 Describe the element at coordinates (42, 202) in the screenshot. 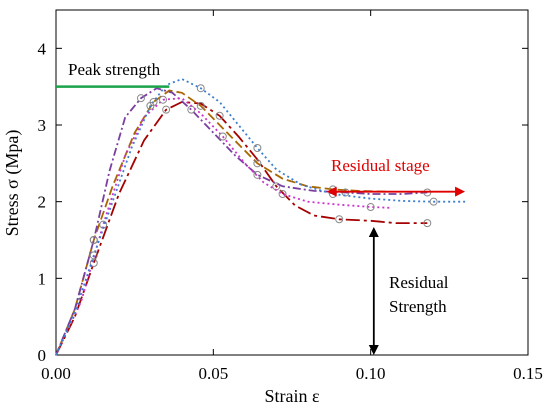

I see `y-tick-label: 2` at that location.